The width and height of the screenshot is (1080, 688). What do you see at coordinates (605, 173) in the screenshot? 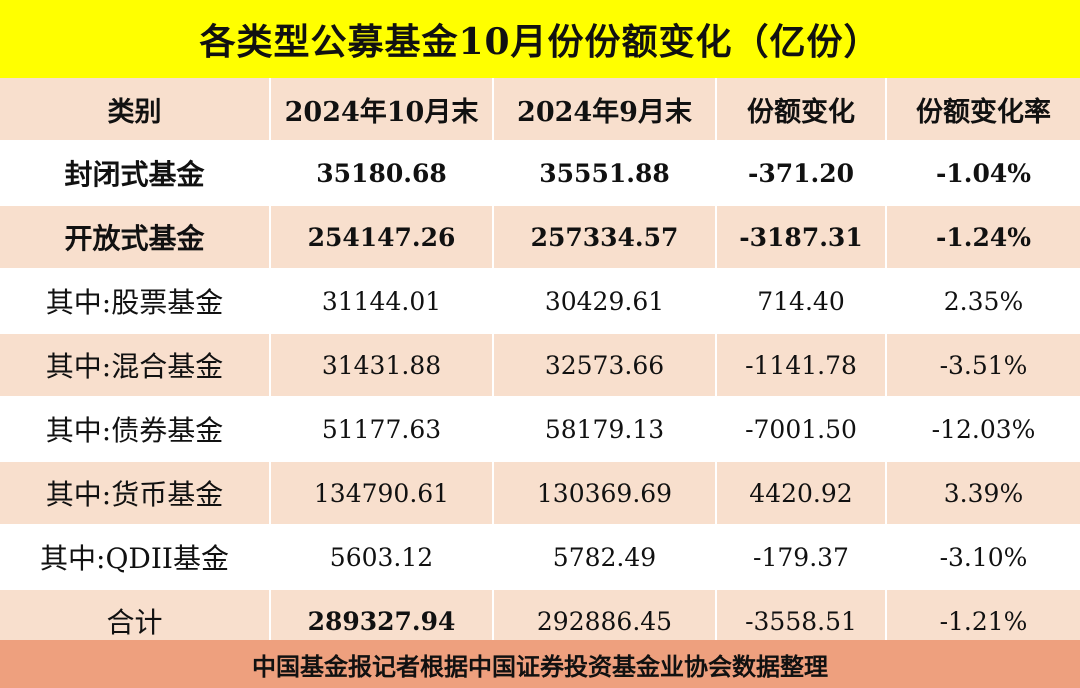
I see `row-sep-value: 35551.88` at bounding box center [605, 173].